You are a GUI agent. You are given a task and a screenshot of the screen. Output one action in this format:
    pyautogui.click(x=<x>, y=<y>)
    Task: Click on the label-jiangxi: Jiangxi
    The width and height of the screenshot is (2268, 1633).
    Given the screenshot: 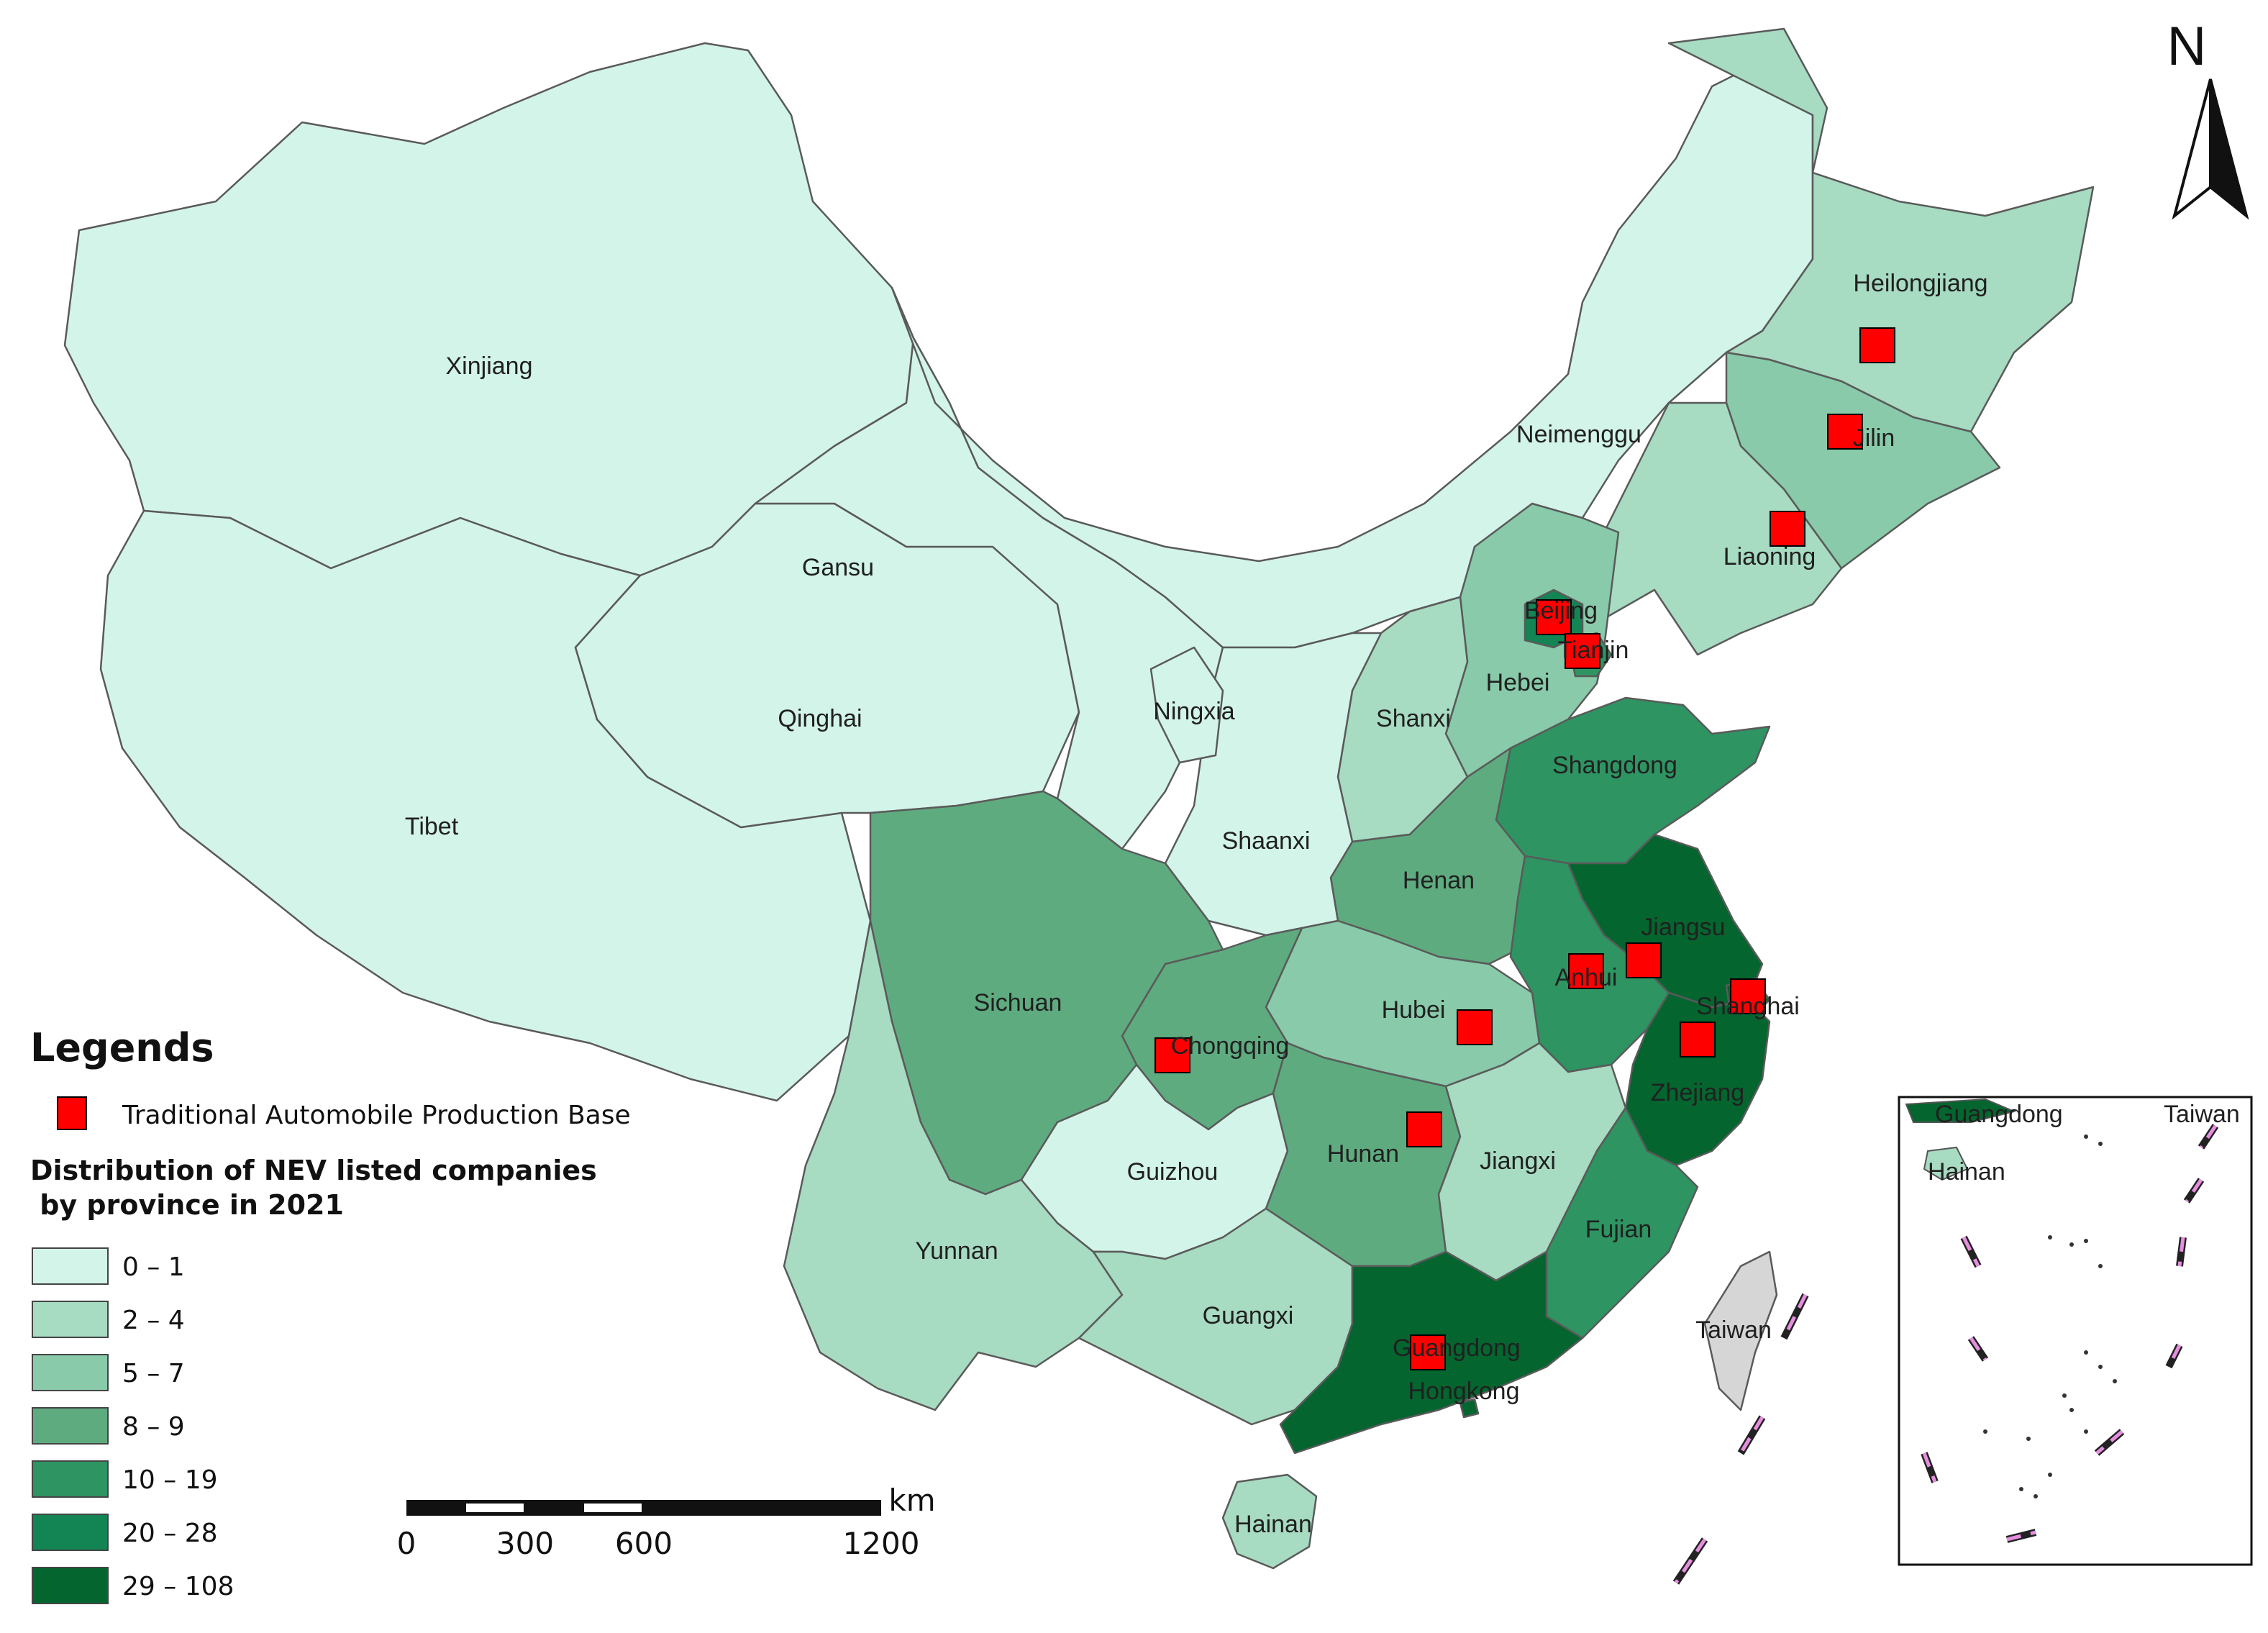 What is the action you would take?
    pyautogui.click(x=1518, y=1161)
    